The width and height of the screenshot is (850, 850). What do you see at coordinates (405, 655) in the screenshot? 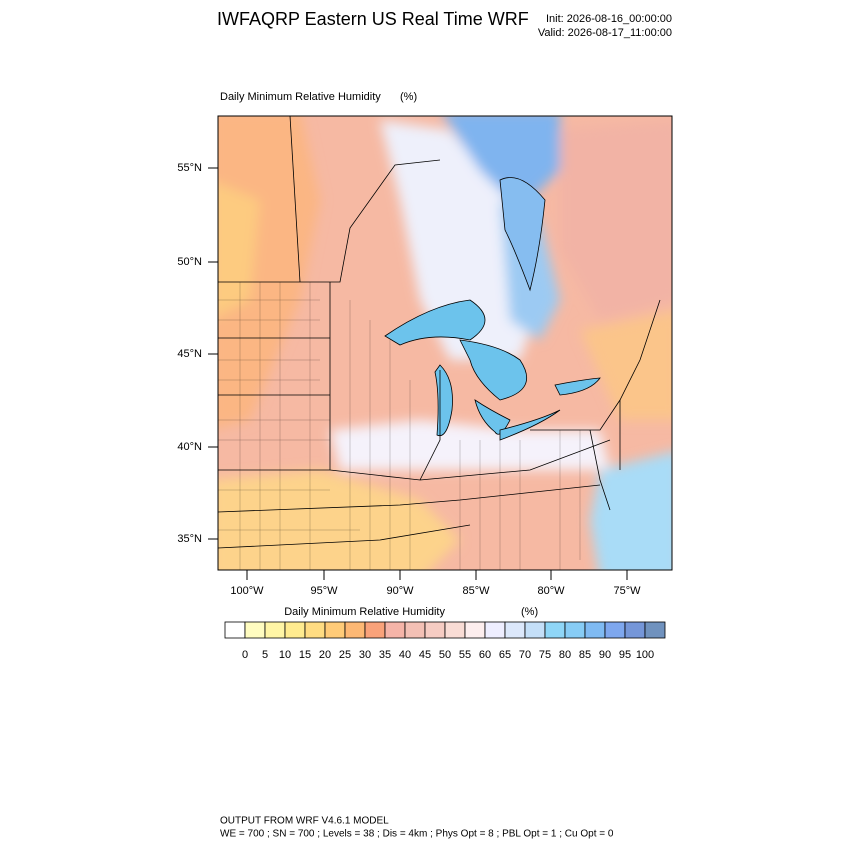
I see `colorbar-label: 40` at bounding box center [405, 655].